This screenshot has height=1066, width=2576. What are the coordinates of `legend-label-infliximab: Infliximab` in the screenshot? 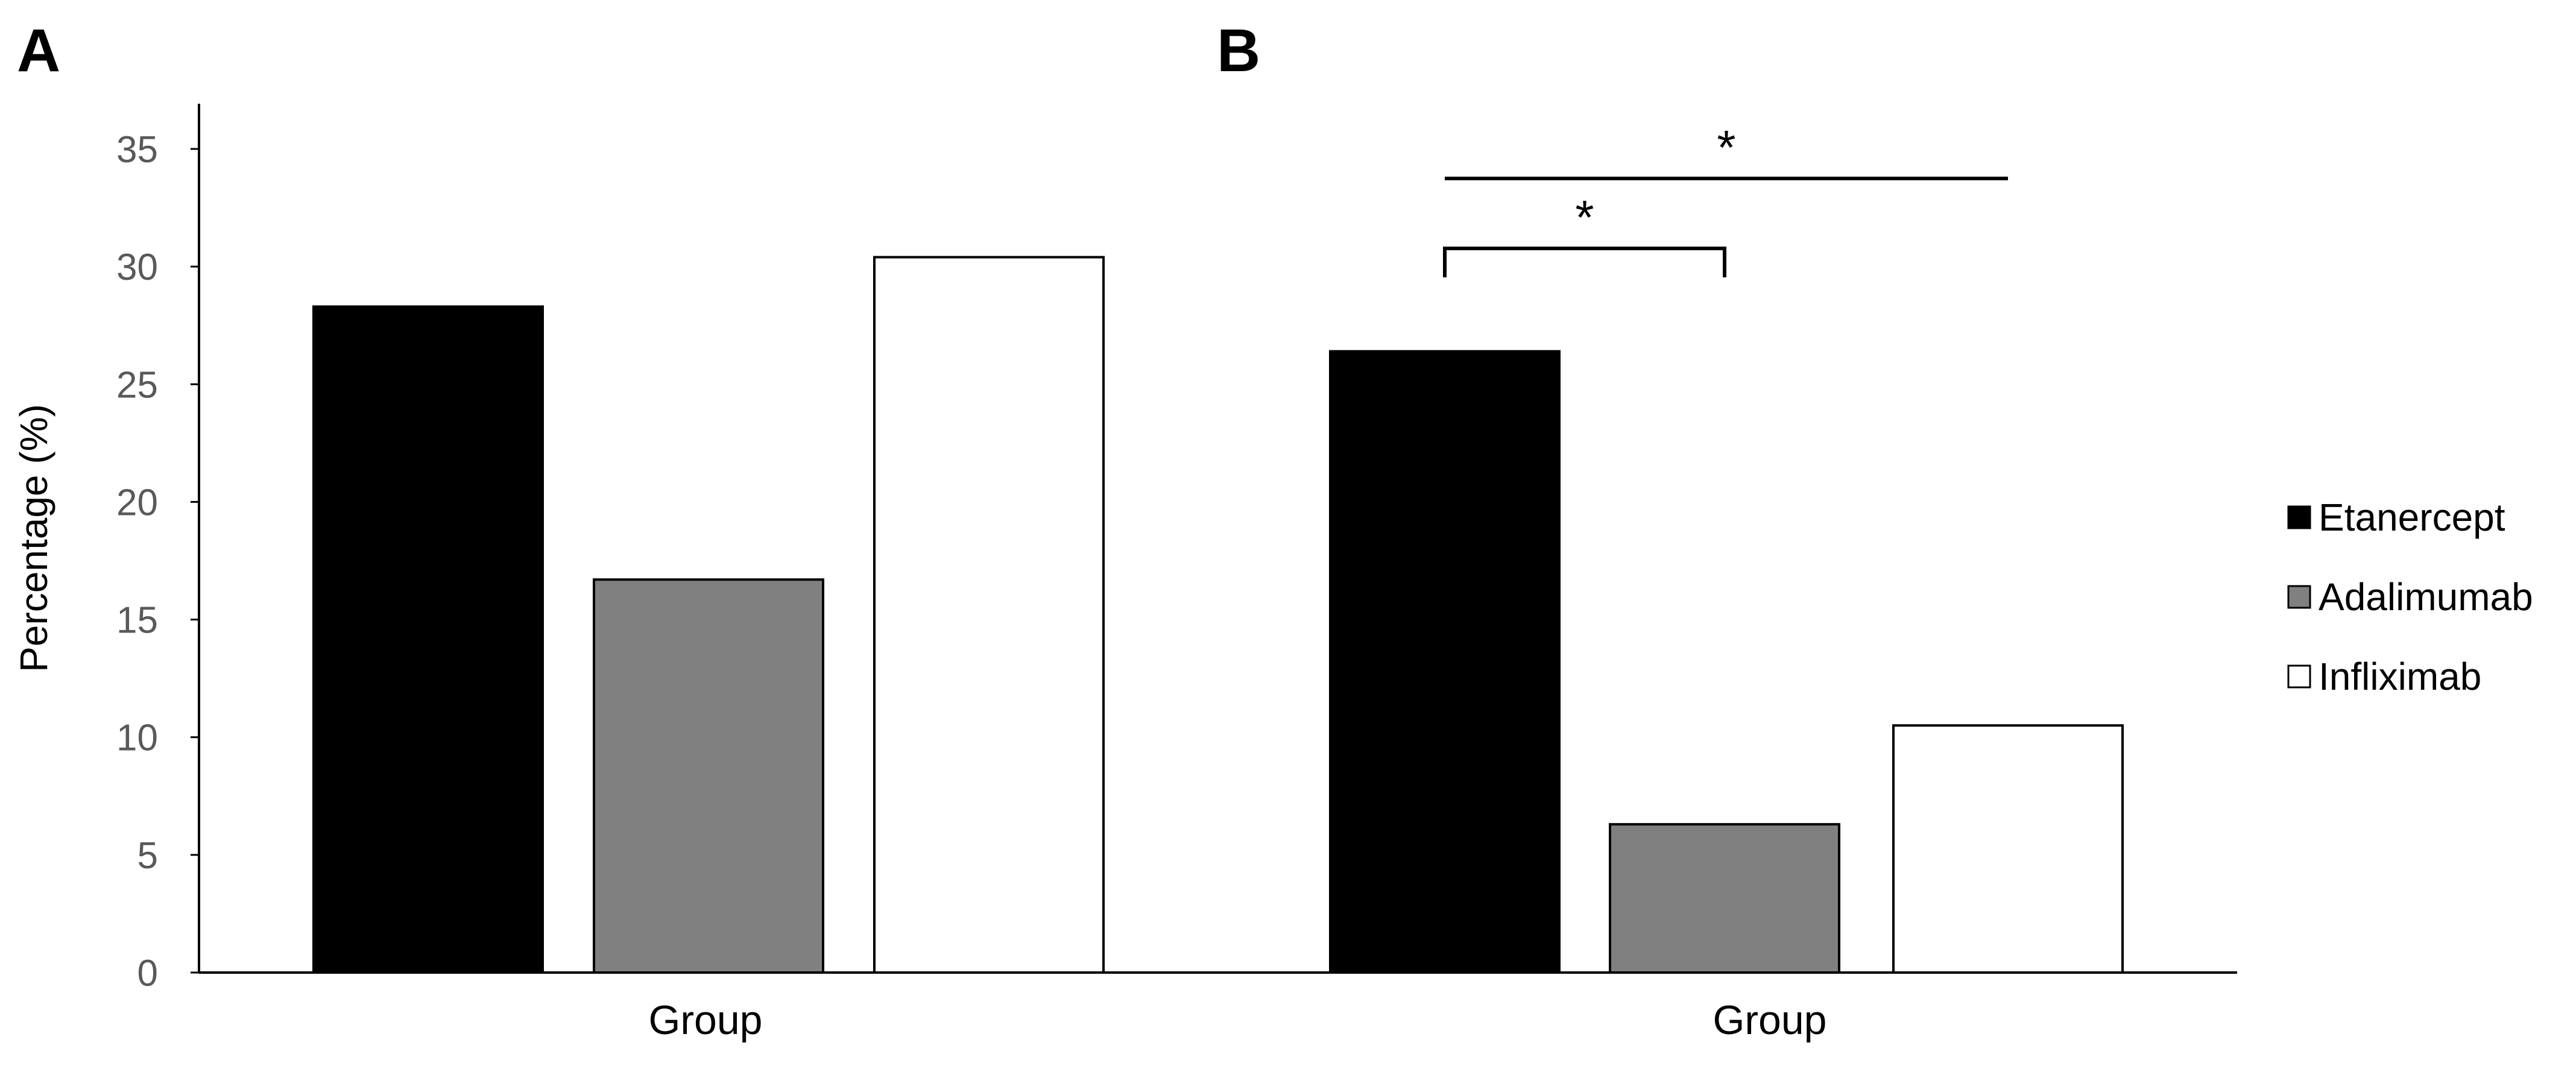 It's located at (2400, 676).